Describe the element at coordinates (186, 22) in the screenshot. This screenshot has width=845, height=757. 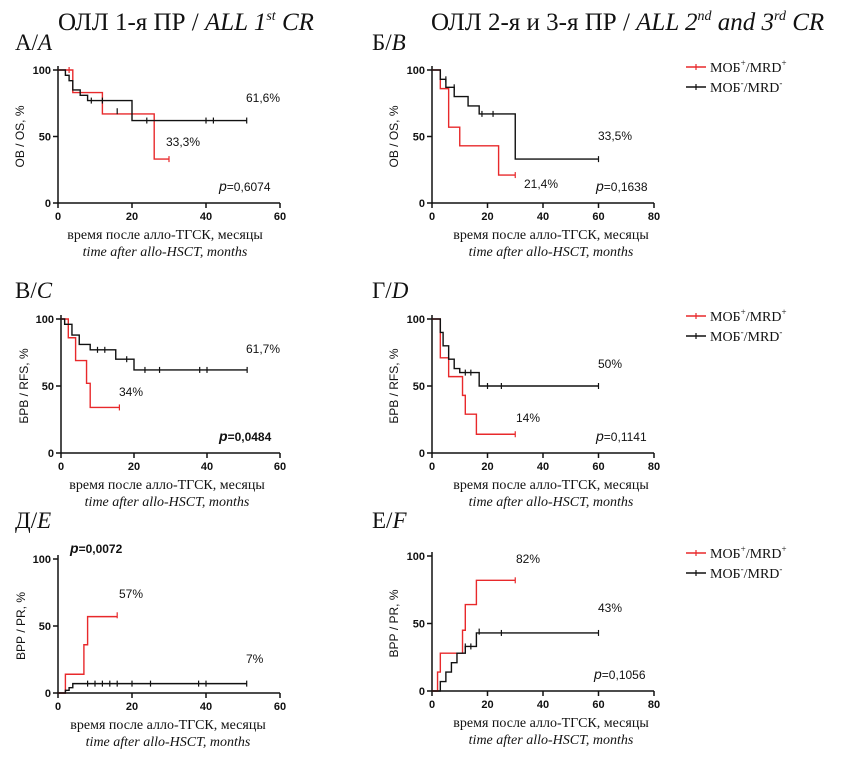
I see `left-column-heading: ОЛЛ 1-я ПР / ALL 1st CR` at that location.